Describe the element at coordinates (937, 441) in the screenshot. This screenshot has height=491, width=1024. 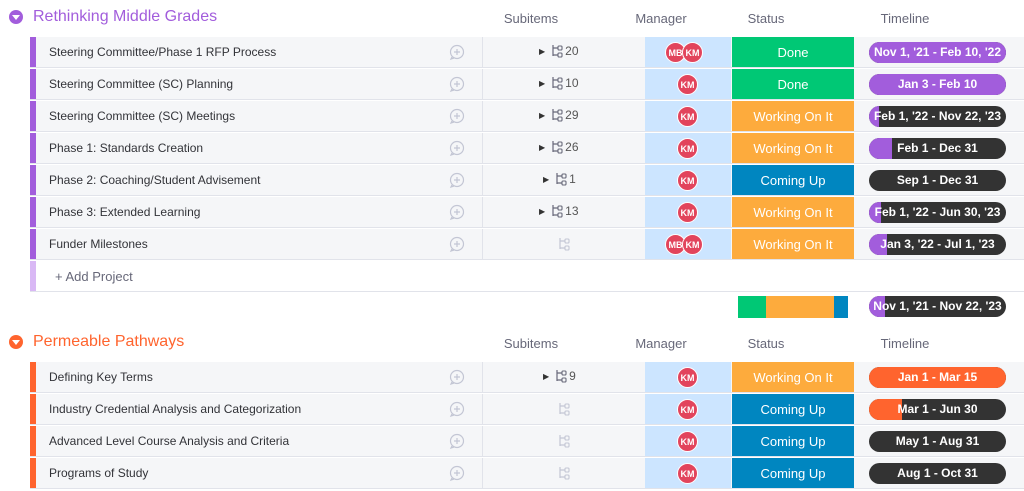
I see `timeline-bar: May 1 - Aug 31` at that location.